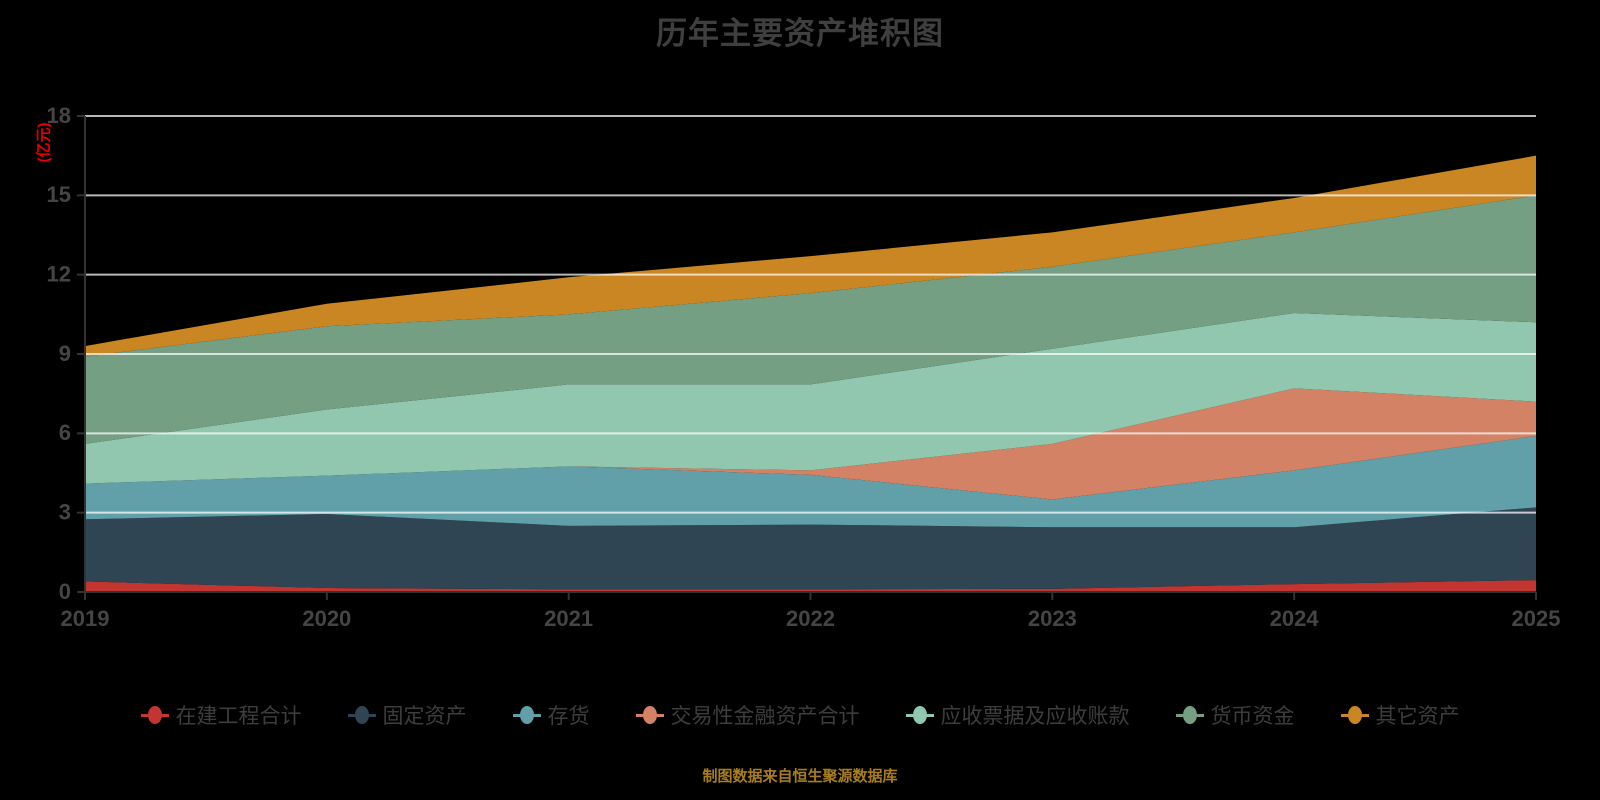 This screenshot has height=800, width=1600. Describe the element at coordinates (800, 776) in the screenshot. I see `data-source-note: 制图数据来自恒生聚源数据库` at that location.